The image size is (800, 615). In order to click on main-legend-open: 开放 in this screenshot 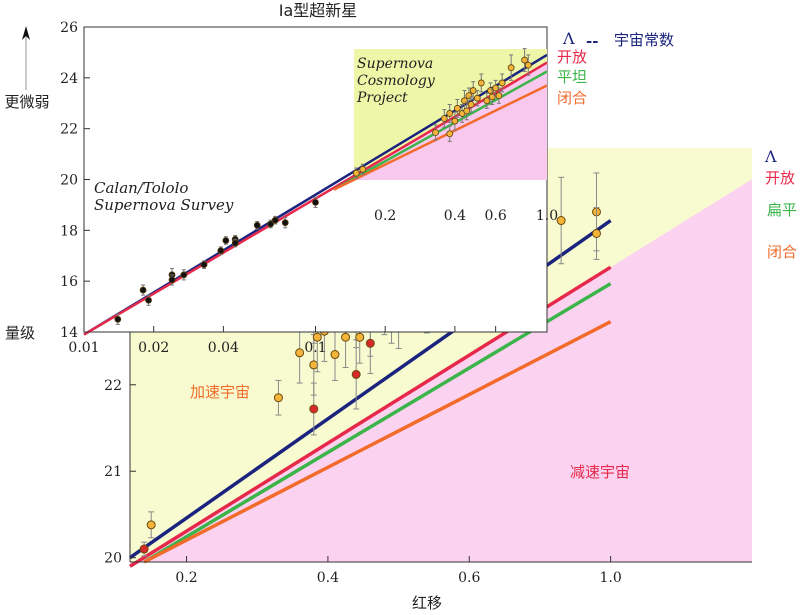, I will do `click(780, 178)`.